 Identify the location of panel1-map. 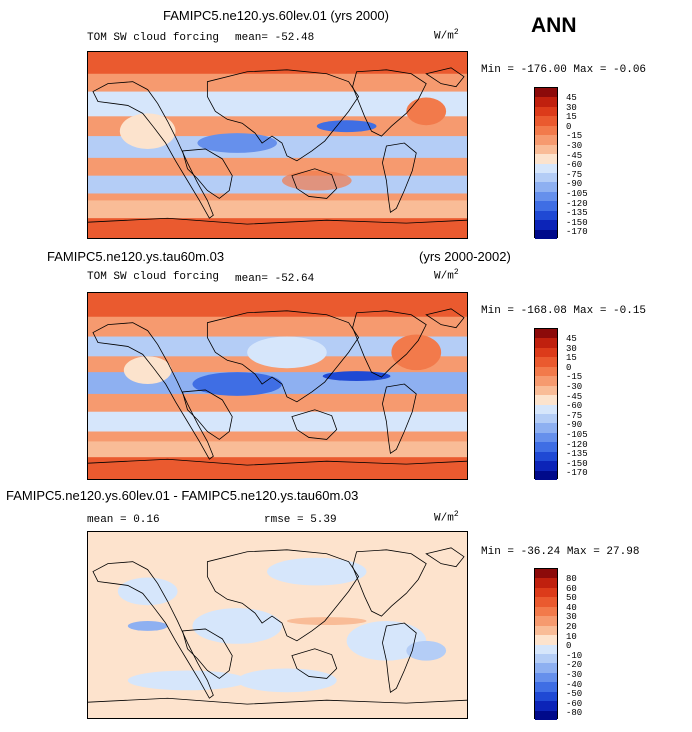
(277, 145).